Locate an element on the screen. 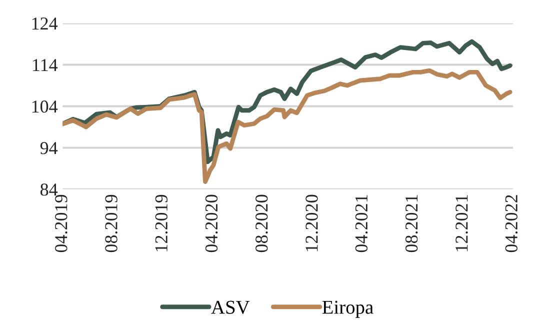 The image size is (536, 332). y-tick-label: 114 is located at coordinates (45, 65).